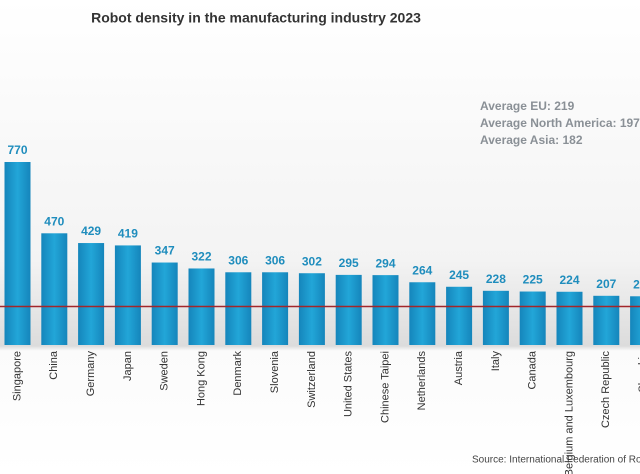 Image resolution: width=640 pixels, height=474 pixels. I want to click on x-tick-label: Slovenia, so click(275, 371).